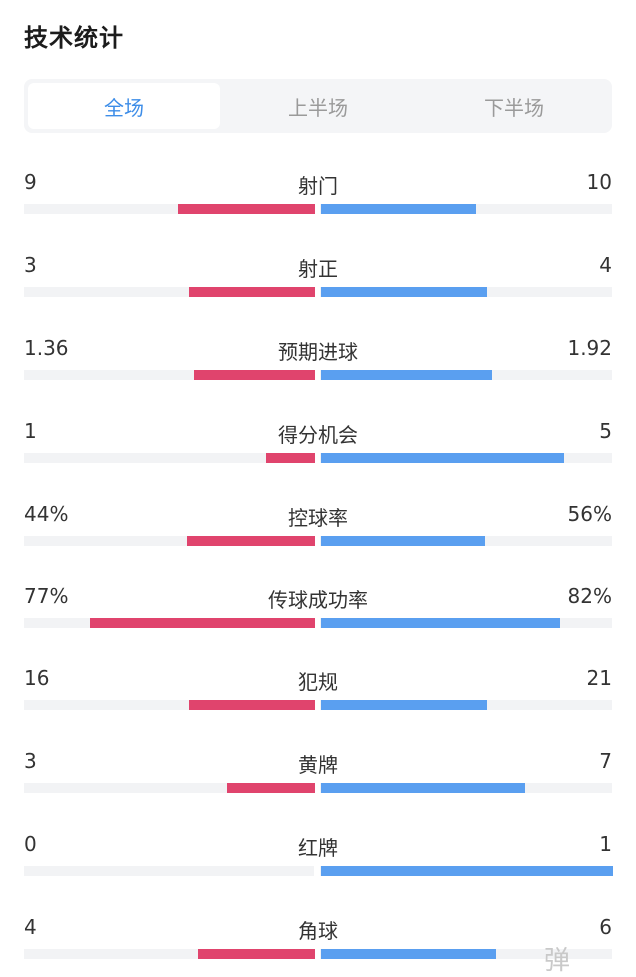  I want to click on home-value: 4, so click(30, 927).